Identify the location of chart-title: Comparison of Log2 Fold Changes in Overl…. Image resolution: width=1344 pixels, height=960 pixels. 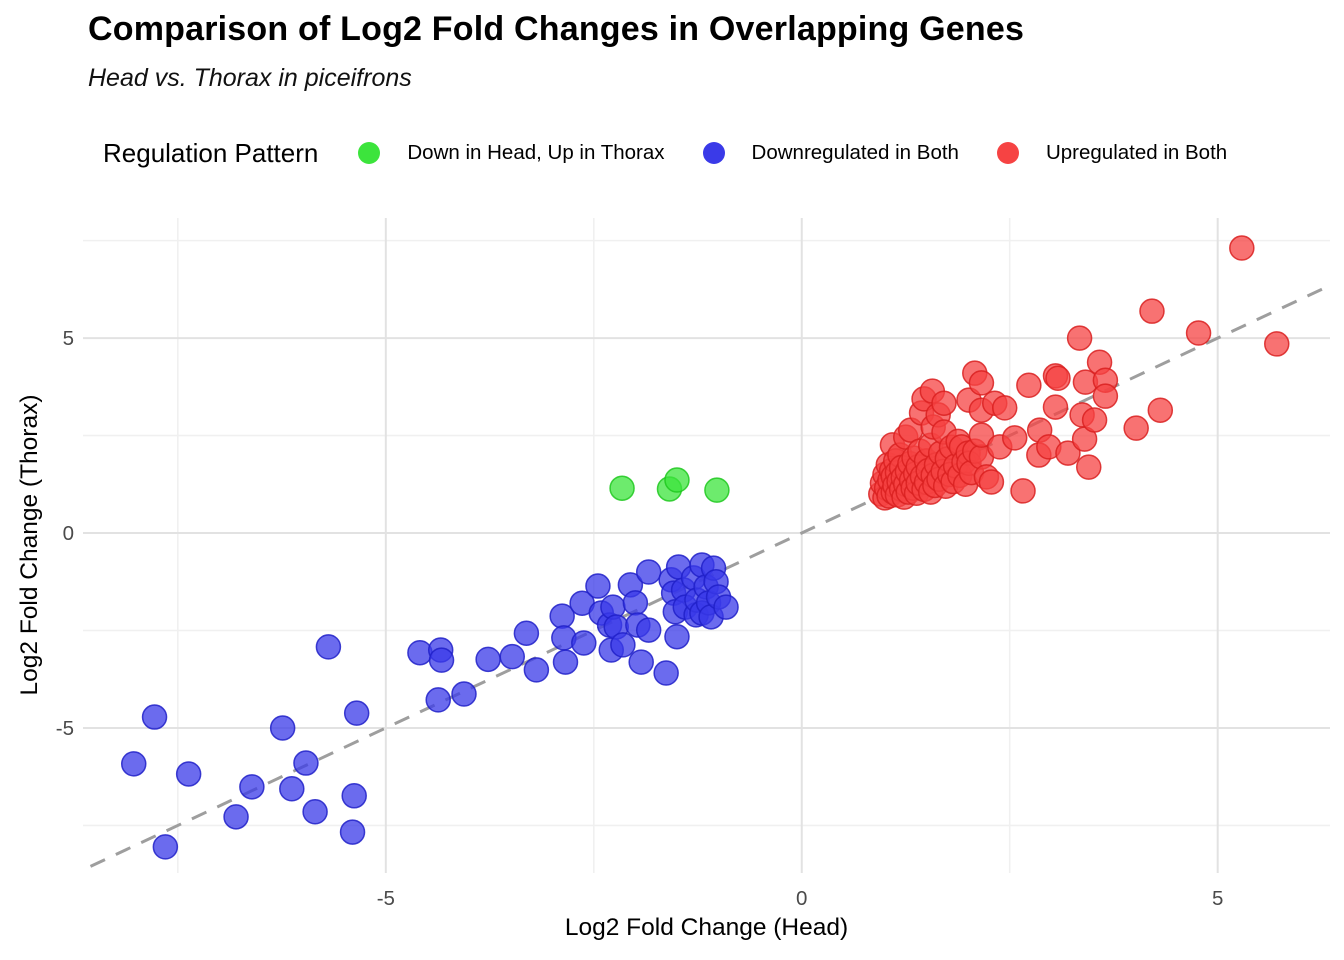
(556, 29).